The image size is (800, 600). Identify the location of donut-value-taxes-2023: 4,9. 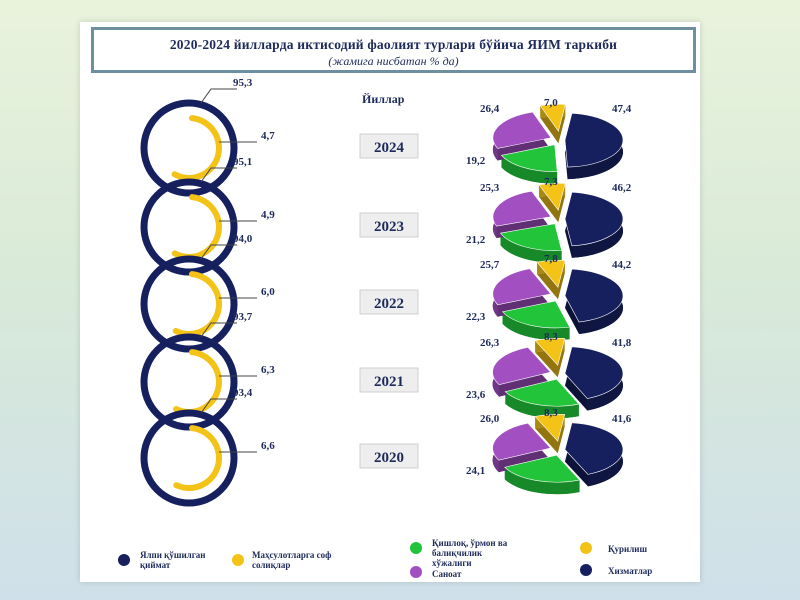
(268, 215).